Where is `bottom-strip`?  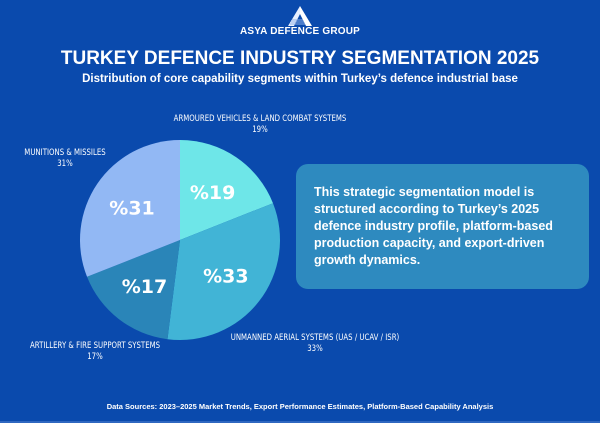
bottom-strip is located at coordinates (300, 422).